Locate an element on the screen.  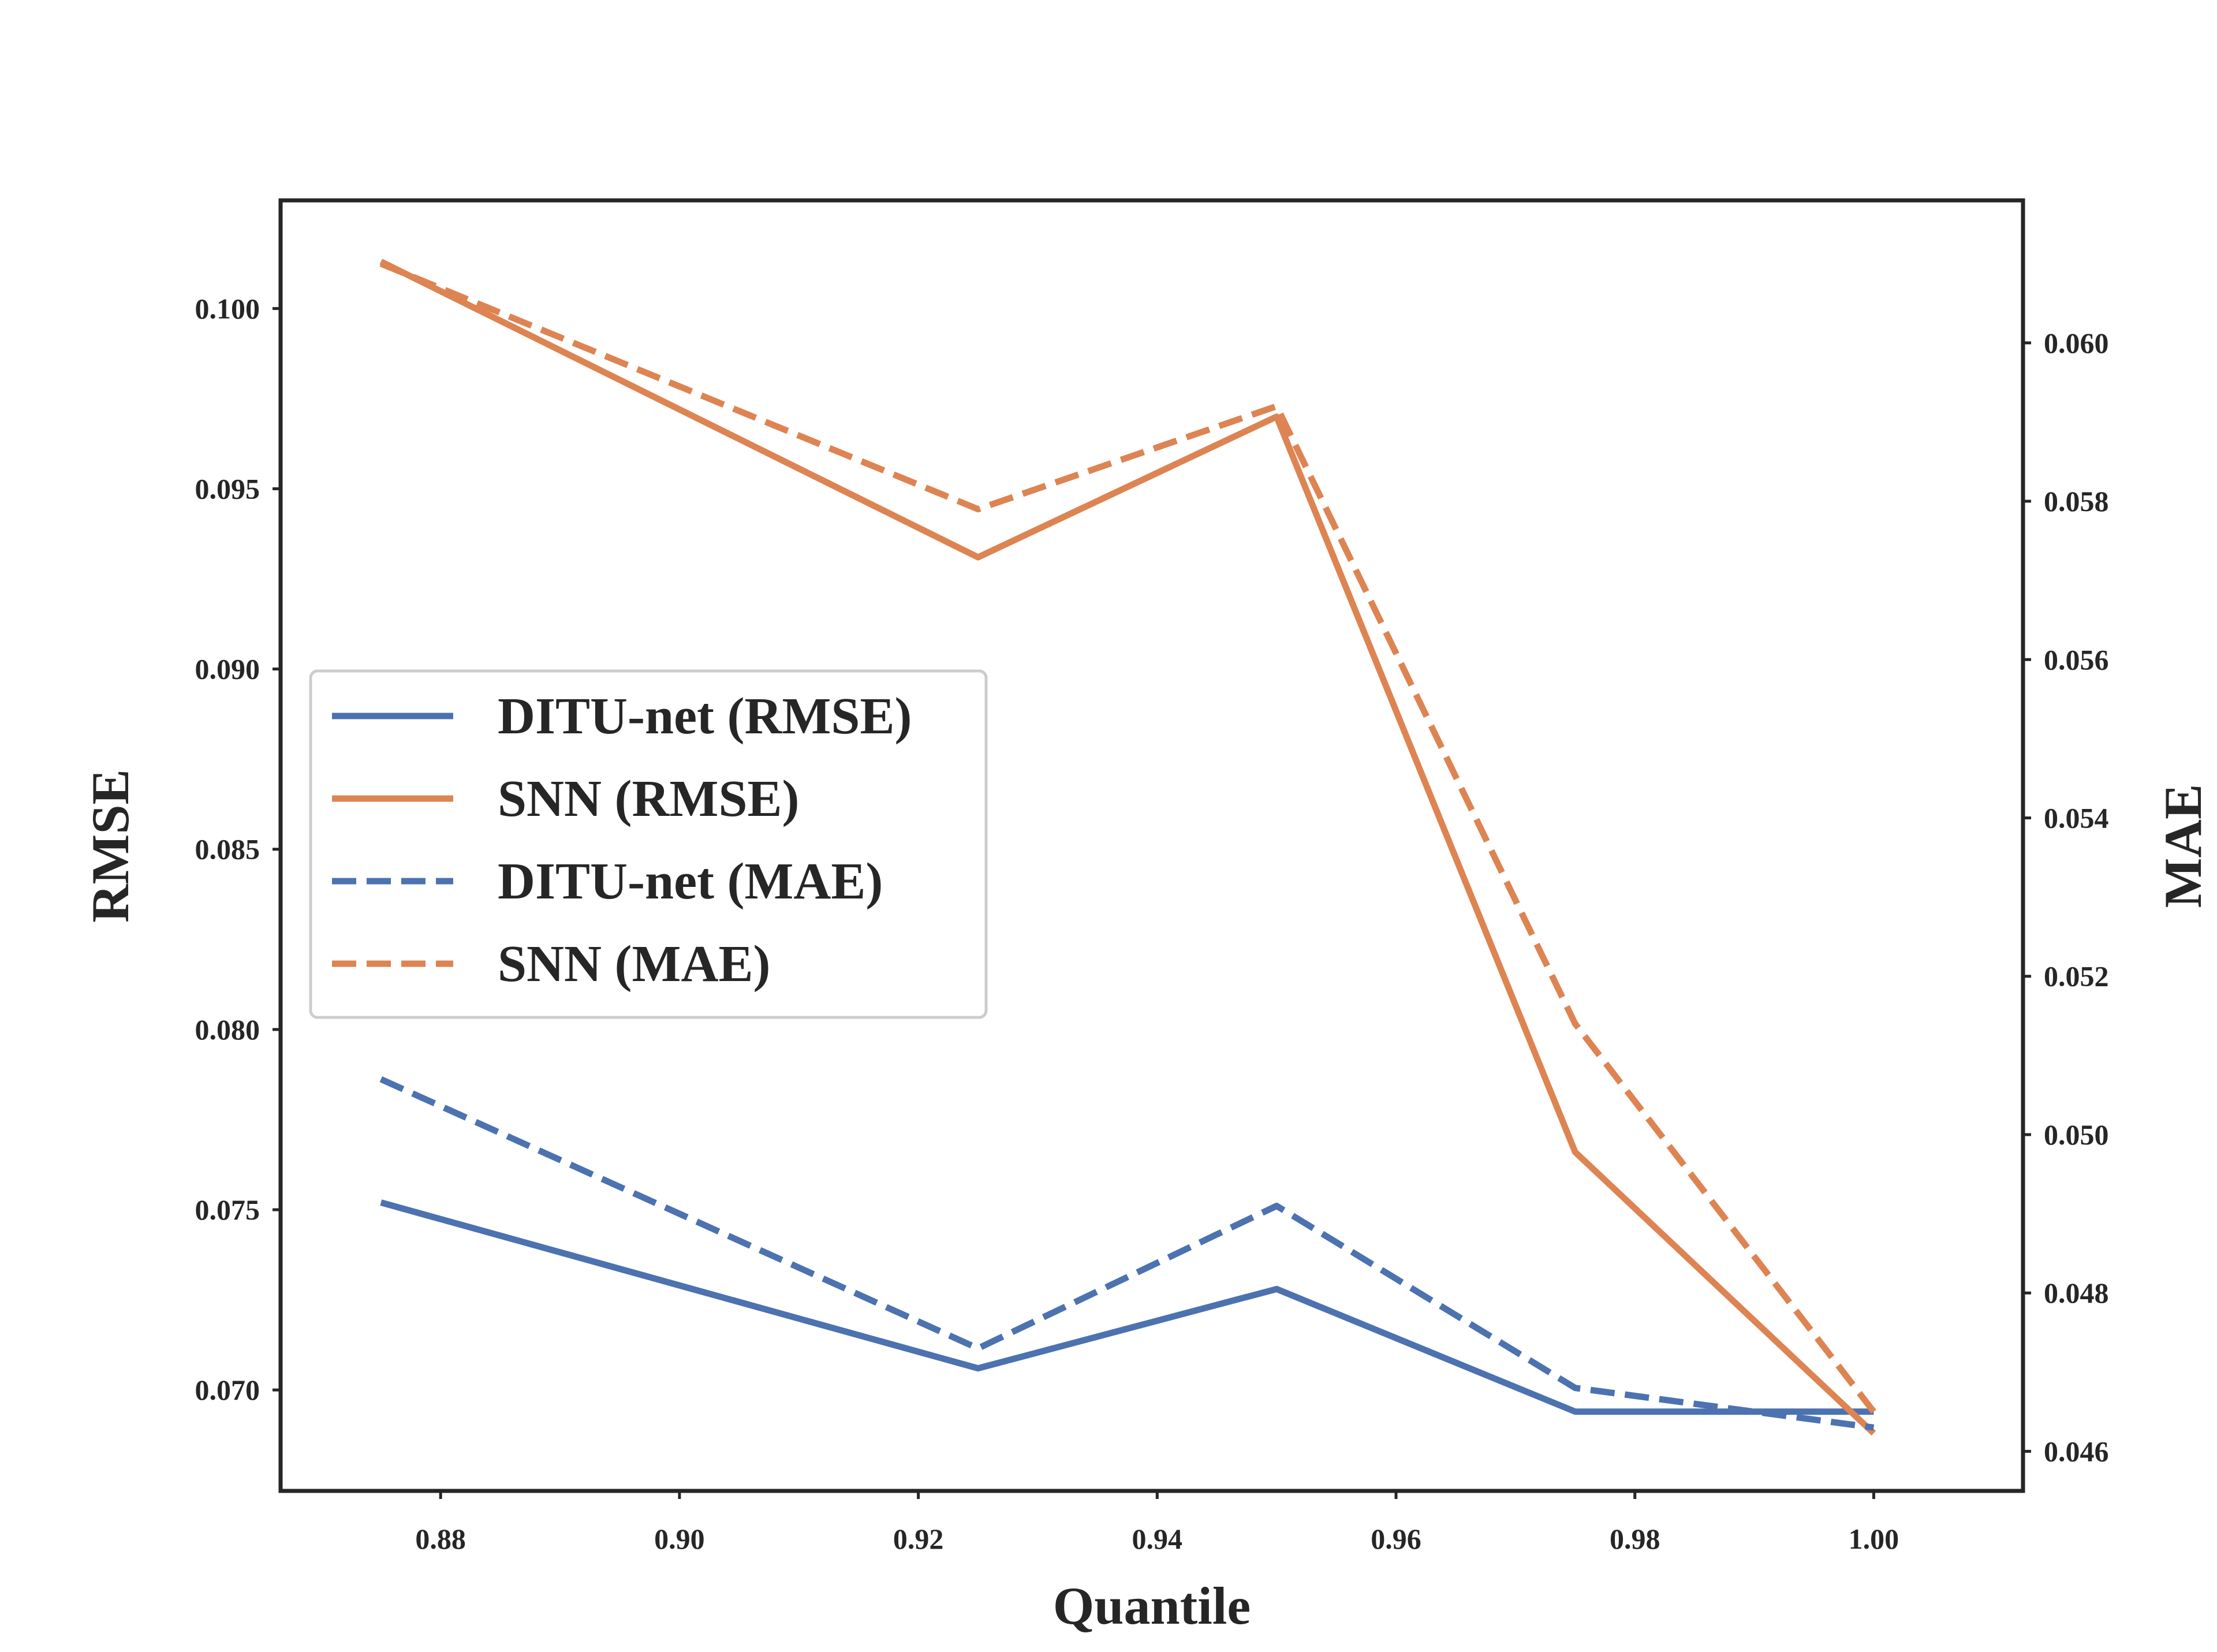
right-y-axis-ticks: 0.046 0.048 0.050 0.052 0.054 0.056 0.058 0.060 is located at coordinates (2066, 897).